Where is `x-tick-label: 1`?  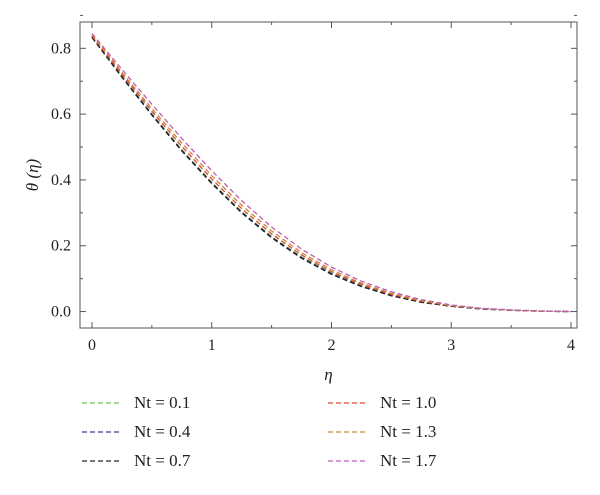 x-tick-label: 1 is located at coordinates (212, 345).